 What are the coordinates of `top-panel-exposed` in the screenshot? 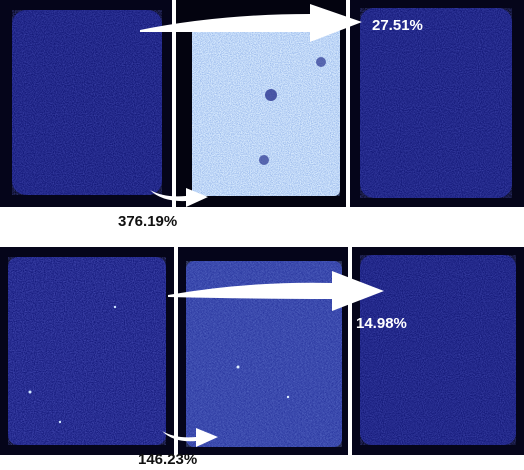 It's located at (261, 103).